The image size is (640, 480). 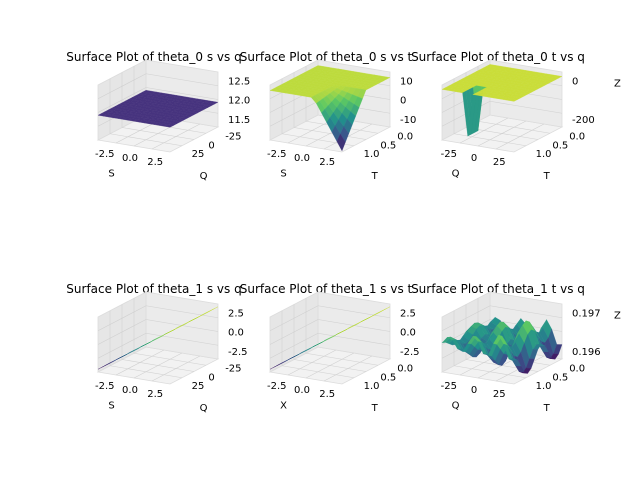 I want to click on subplot-title: Surface Plot of theta_0 t vs q, so click(x=498, y=57).